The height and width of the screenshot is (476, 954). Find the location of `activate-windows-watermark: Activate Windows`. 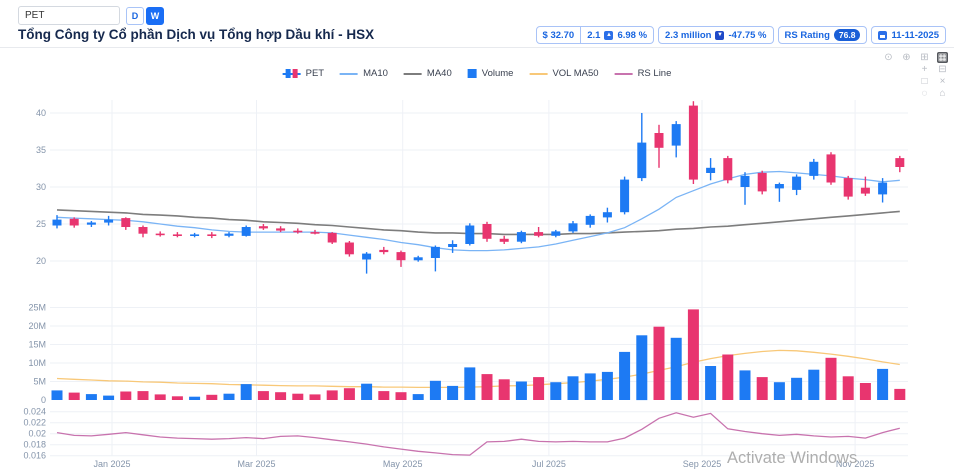

activate-windows-watermark: Activate Windows is located at coordinates (792, 458).